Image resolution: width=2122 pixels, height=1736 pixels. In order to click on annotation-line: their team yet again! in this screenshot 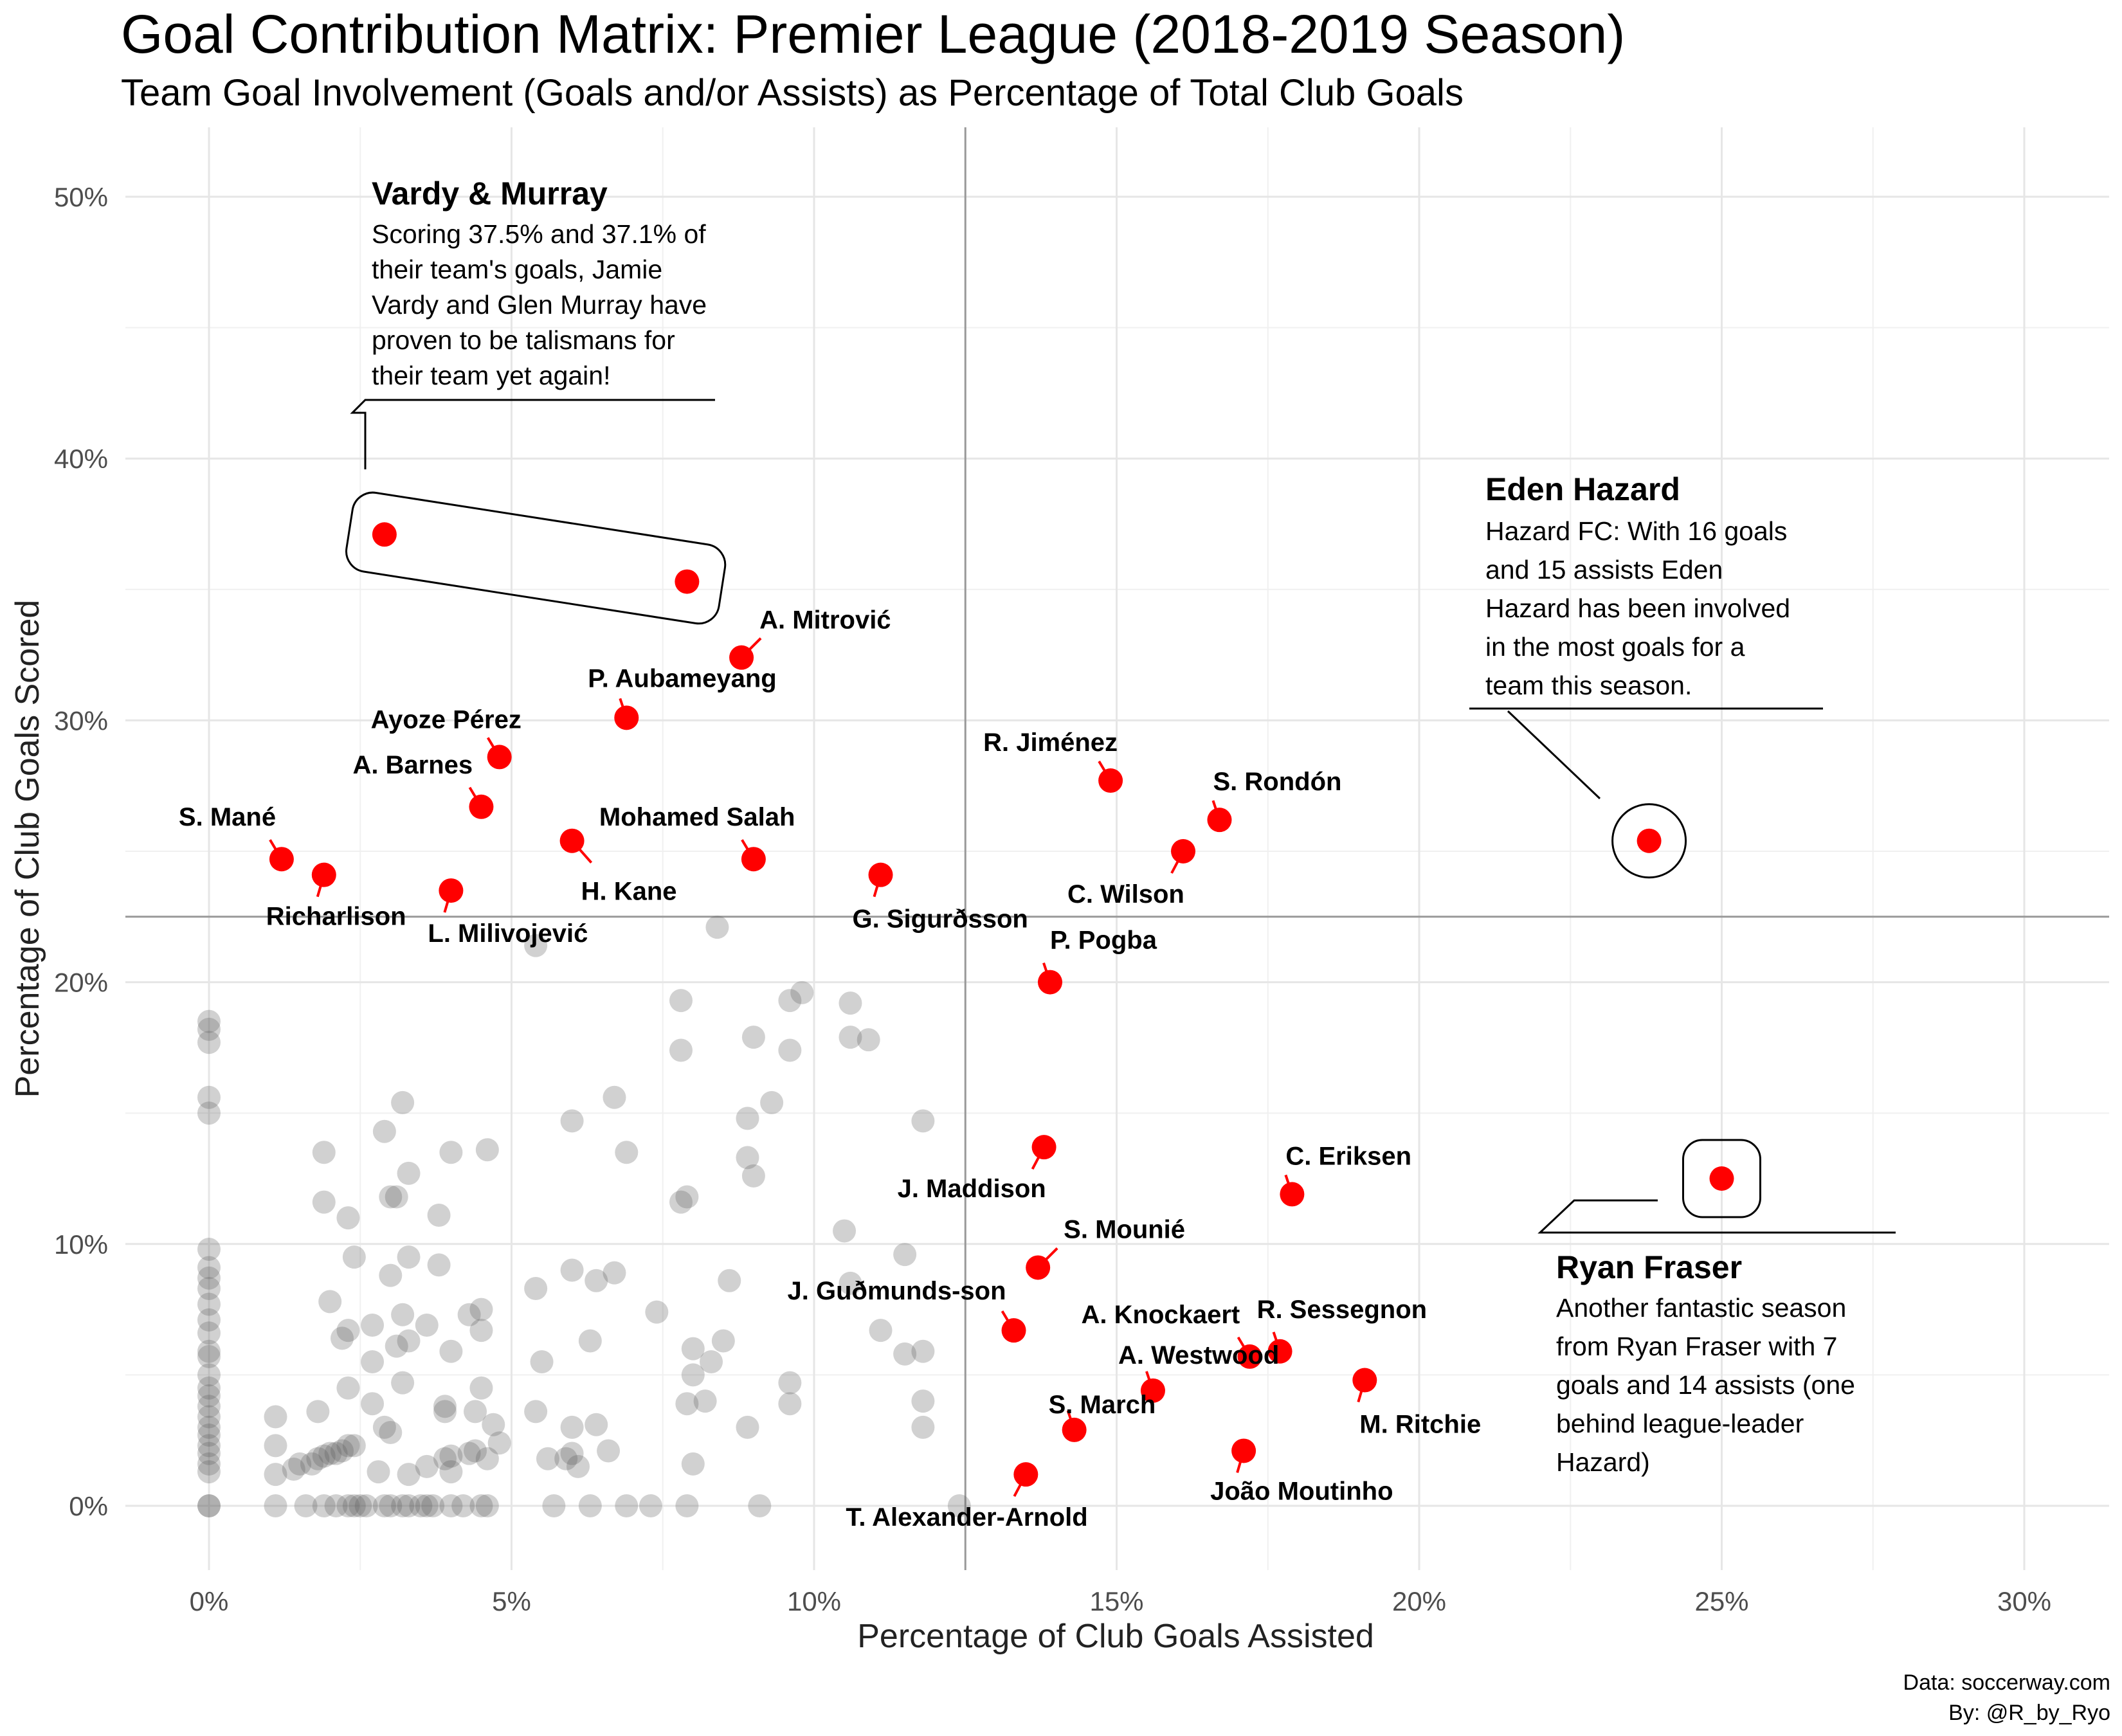, I will do `click(491, 375)`.